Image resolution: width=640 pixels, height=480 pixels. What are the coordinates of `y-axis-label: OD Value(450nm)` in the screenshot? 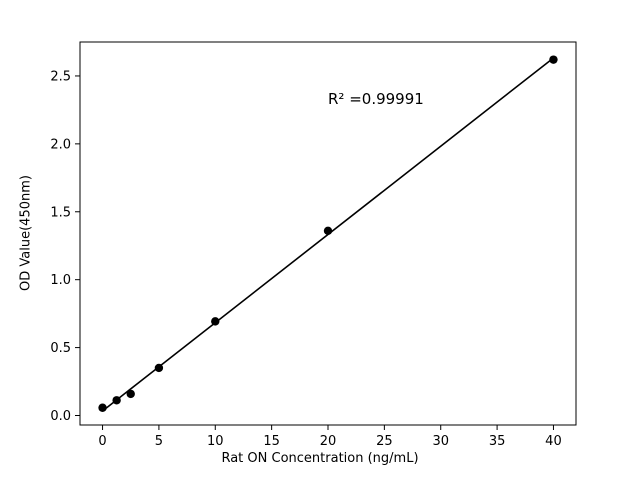 It's located at (26, 233).